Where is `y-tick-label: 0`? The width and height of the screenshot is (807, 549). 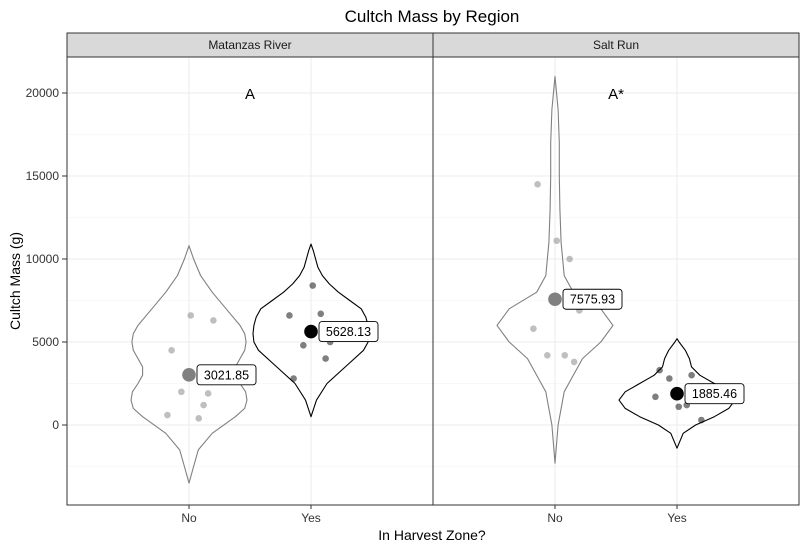
y-tick-label: 0 is located at coordinates (55, 425).